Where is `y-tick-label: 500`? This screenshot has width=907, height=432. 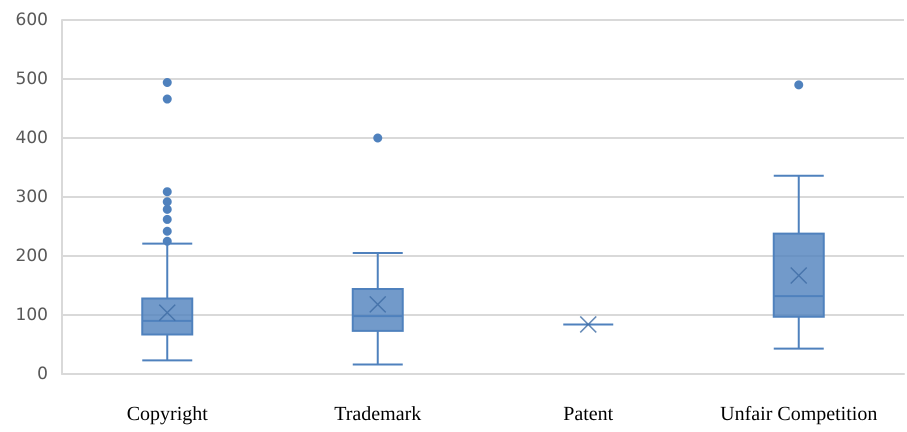
y-tick-label: 500 is located at coordinates (32, 79).